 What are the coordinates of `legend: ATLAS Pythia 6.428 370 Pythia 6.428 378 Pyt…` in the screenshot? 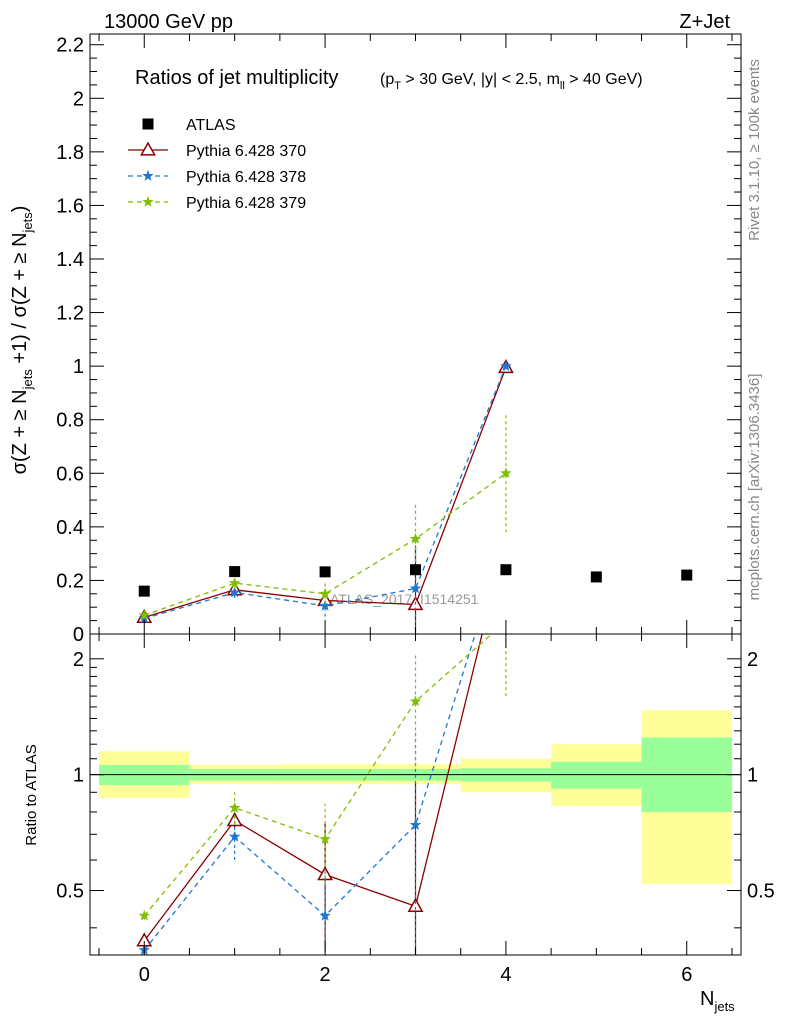 It's located at (217, 164).